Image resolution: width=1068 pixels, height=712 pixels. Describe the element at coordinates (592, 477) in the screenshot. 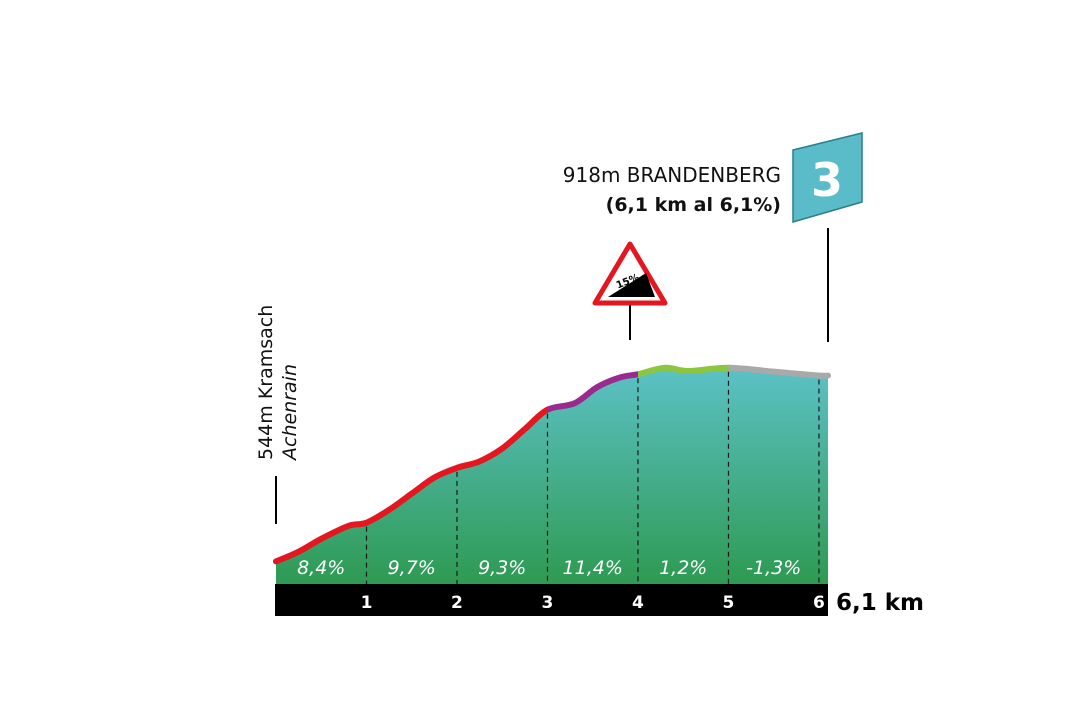

I see `km-dividers` at that location.